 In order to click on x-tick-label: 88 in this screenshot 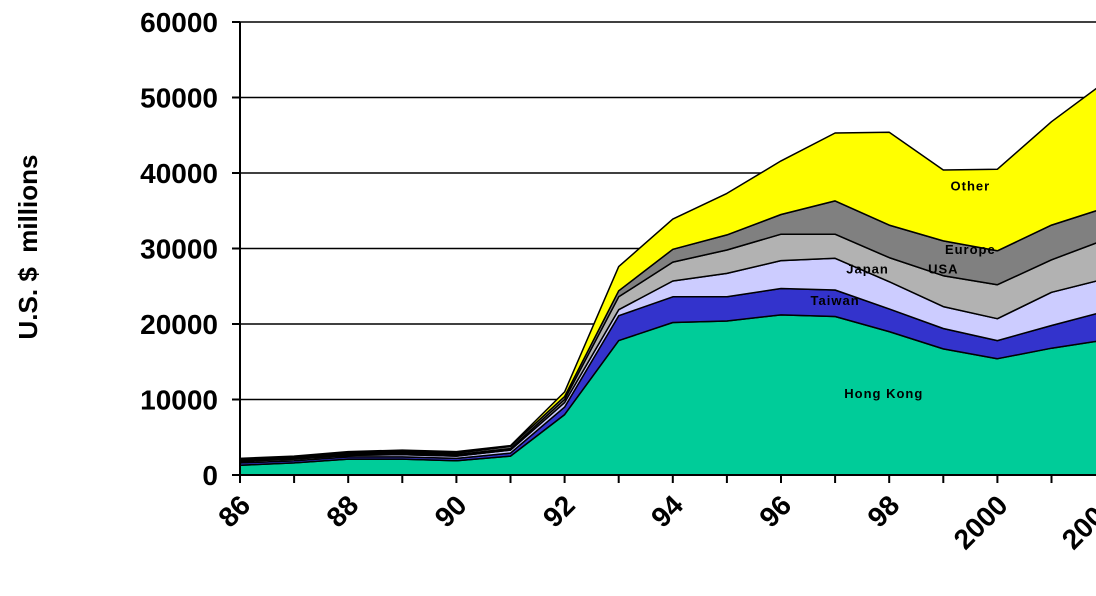, I will do `click(342, 511)`.